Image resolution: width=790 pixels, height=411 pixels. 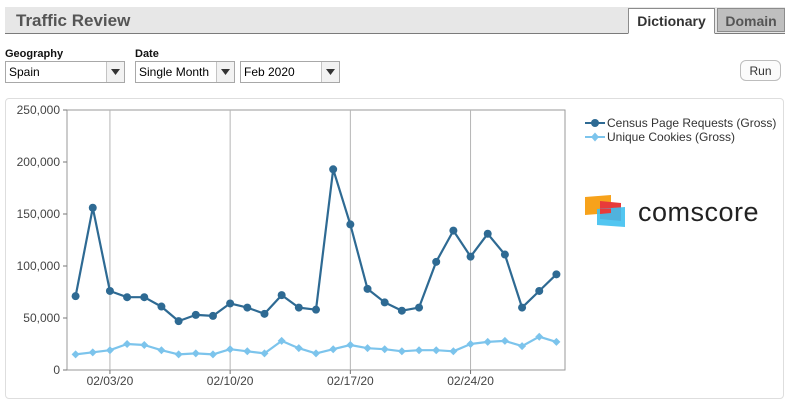 What do you see at coordinates (760, 70) in the screenshot?
I see `run-button: Run` at bounding box center [760, 70].